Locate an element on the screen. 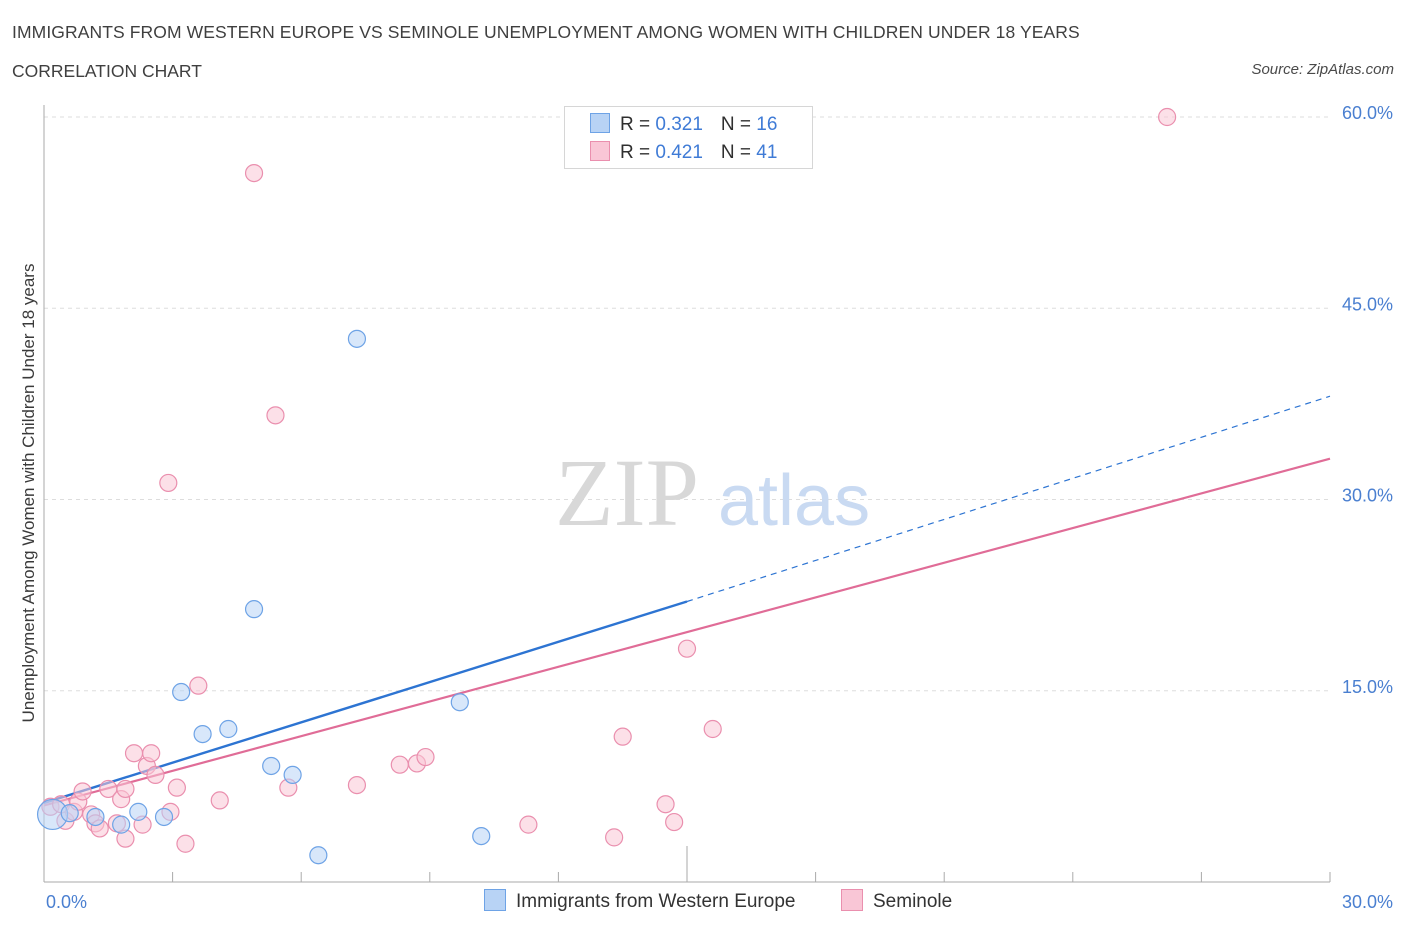 The width and height of the screenshot is (1406, 930). x-tick-label: 0.0% is located at coordinates (66, 902).